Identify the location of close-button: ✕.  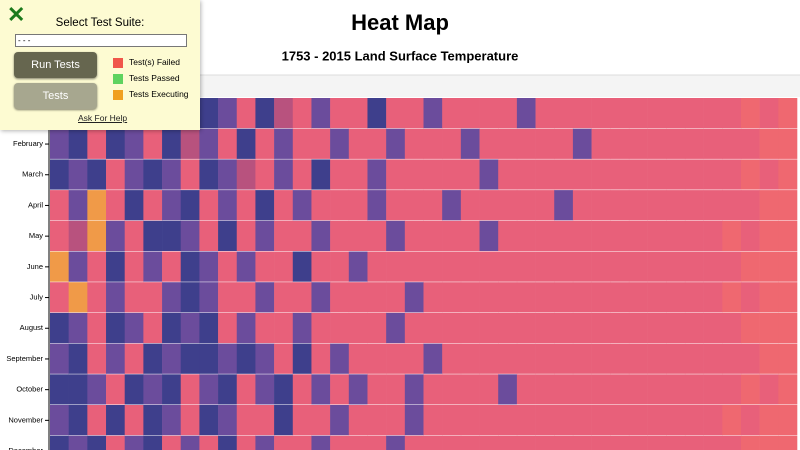
(16, 14).